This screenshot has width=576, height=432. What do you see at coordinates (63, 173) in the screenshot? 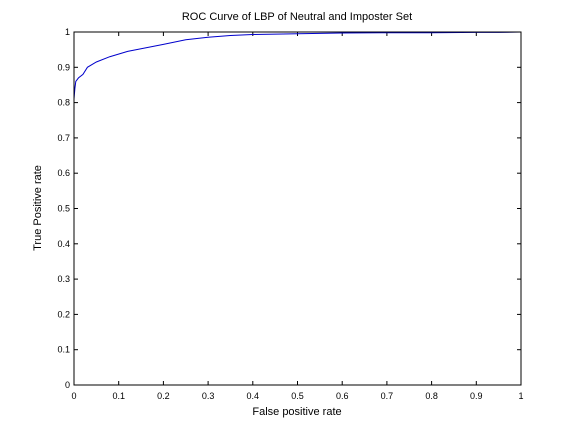
I see `y-tick-label: 0.6` at bounding box center [63, 173].